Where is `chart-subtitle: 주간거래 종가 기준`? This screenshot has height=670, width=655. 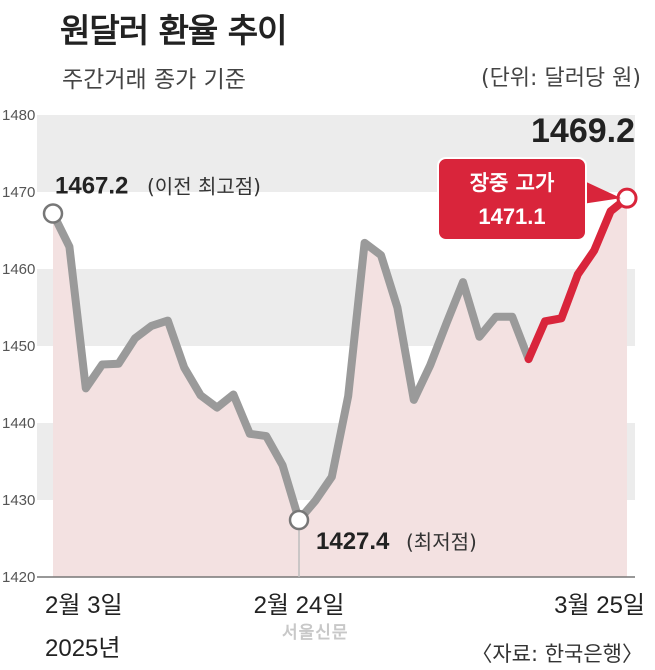 chart-subtitle: 주간거래 종가 기준 is located at coordinates (154, 80).